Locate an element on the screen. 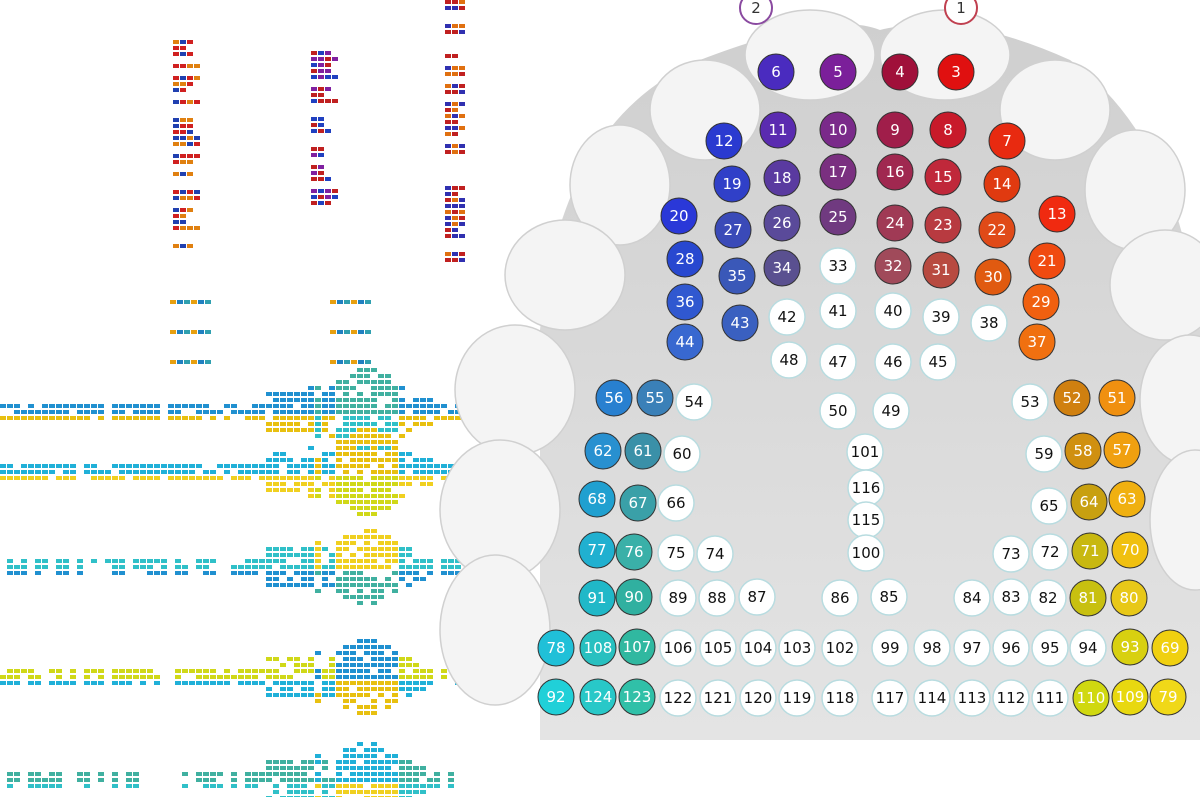 Image resolution: width=1200 pixels, height=797 pixels. electrode-label: 56 is located at coordinates (613, 398).